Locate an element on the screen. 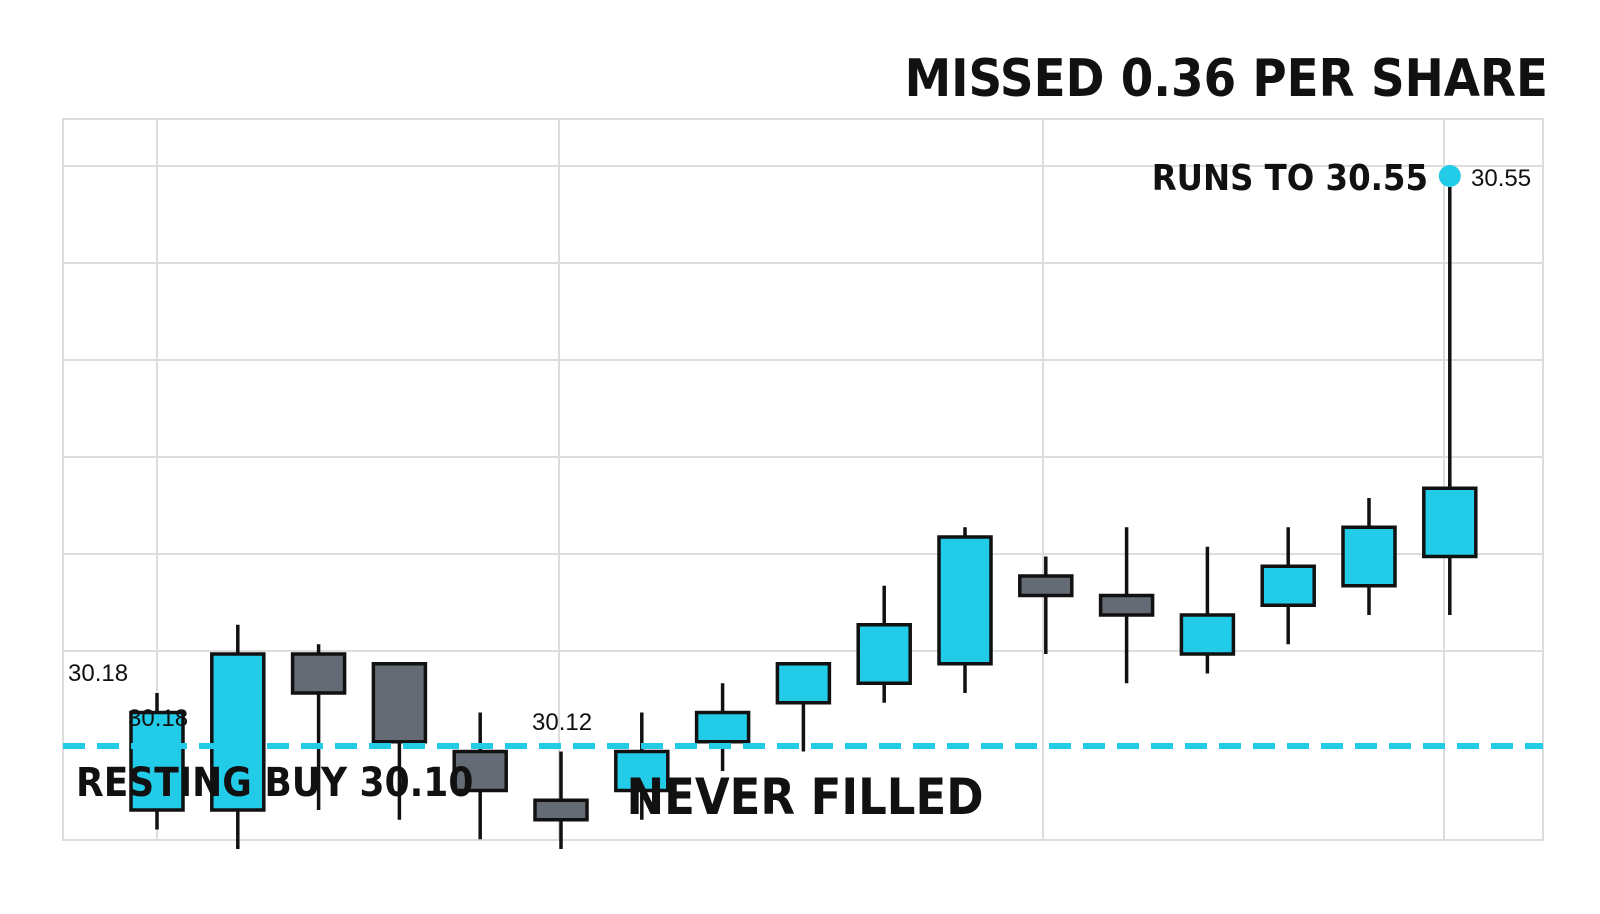 The width and height of the screenshot is (1600, 914). never-filled-label: NEVER FILLED is located at coordinates (804, 797).